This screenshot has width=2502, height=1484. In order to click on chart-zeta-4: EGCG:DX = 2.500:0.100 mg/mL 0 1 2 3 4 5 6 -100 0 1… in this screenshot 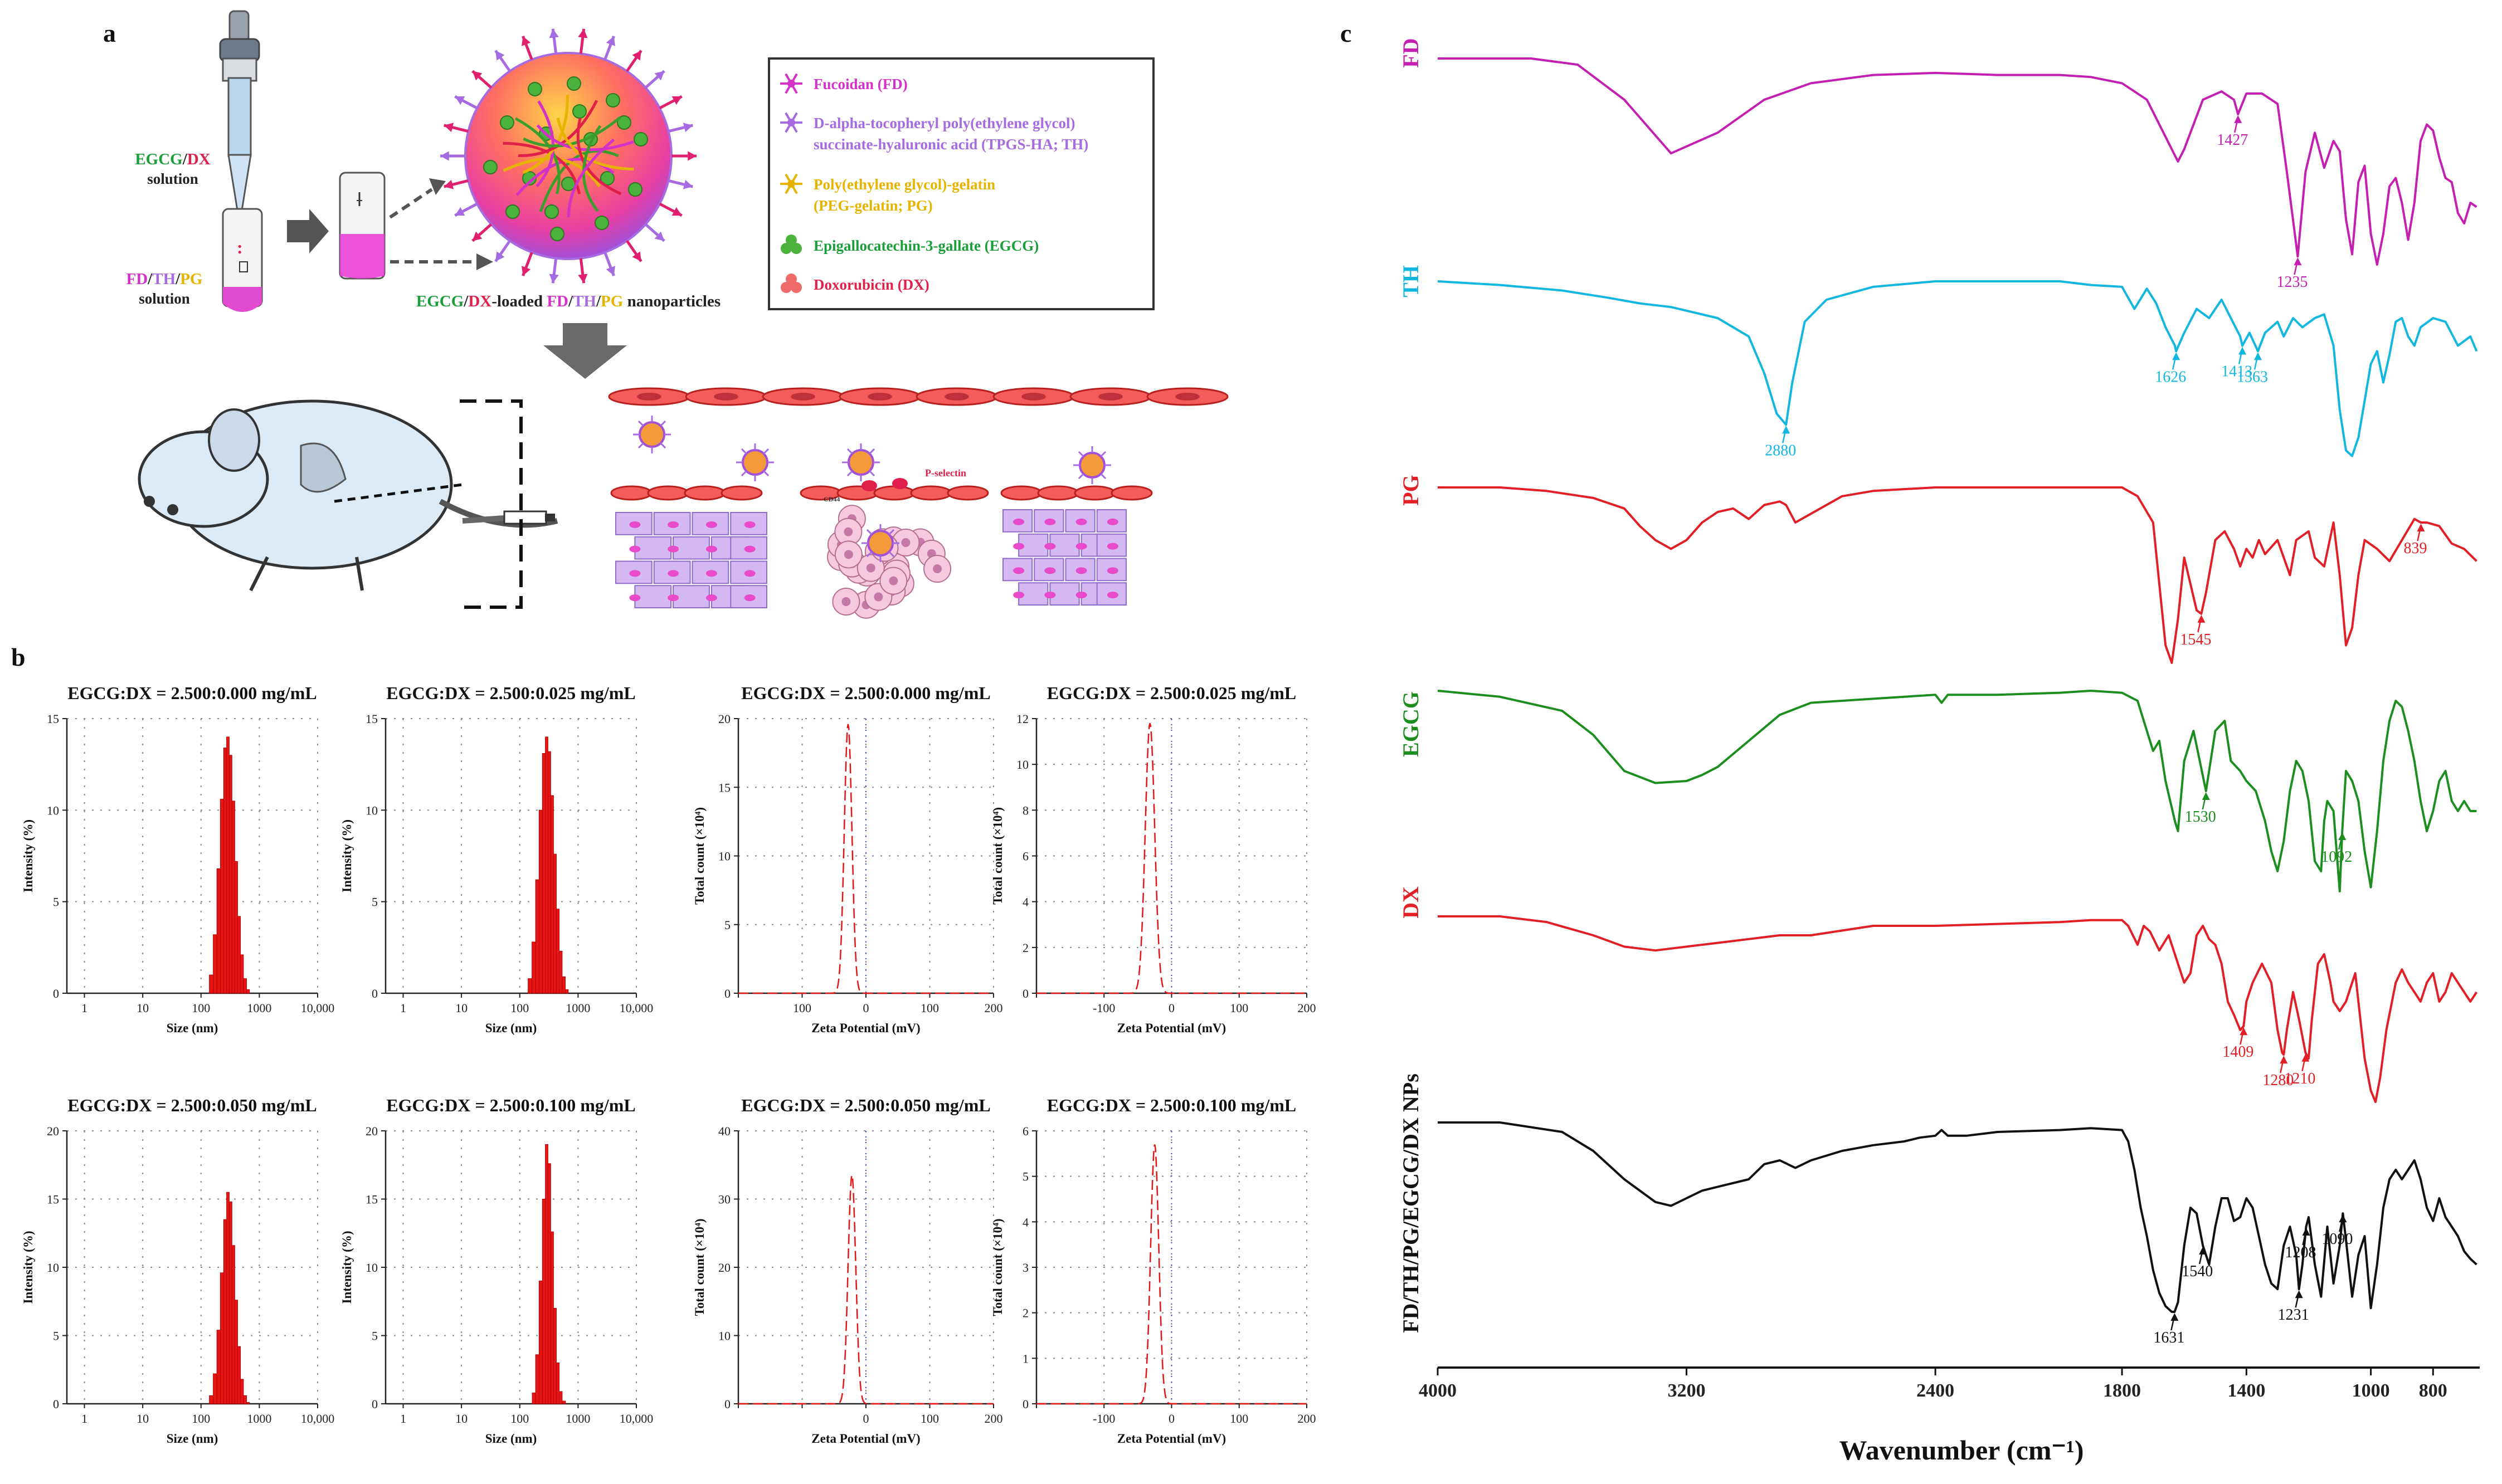, I will do `click(1153, 1271)`.